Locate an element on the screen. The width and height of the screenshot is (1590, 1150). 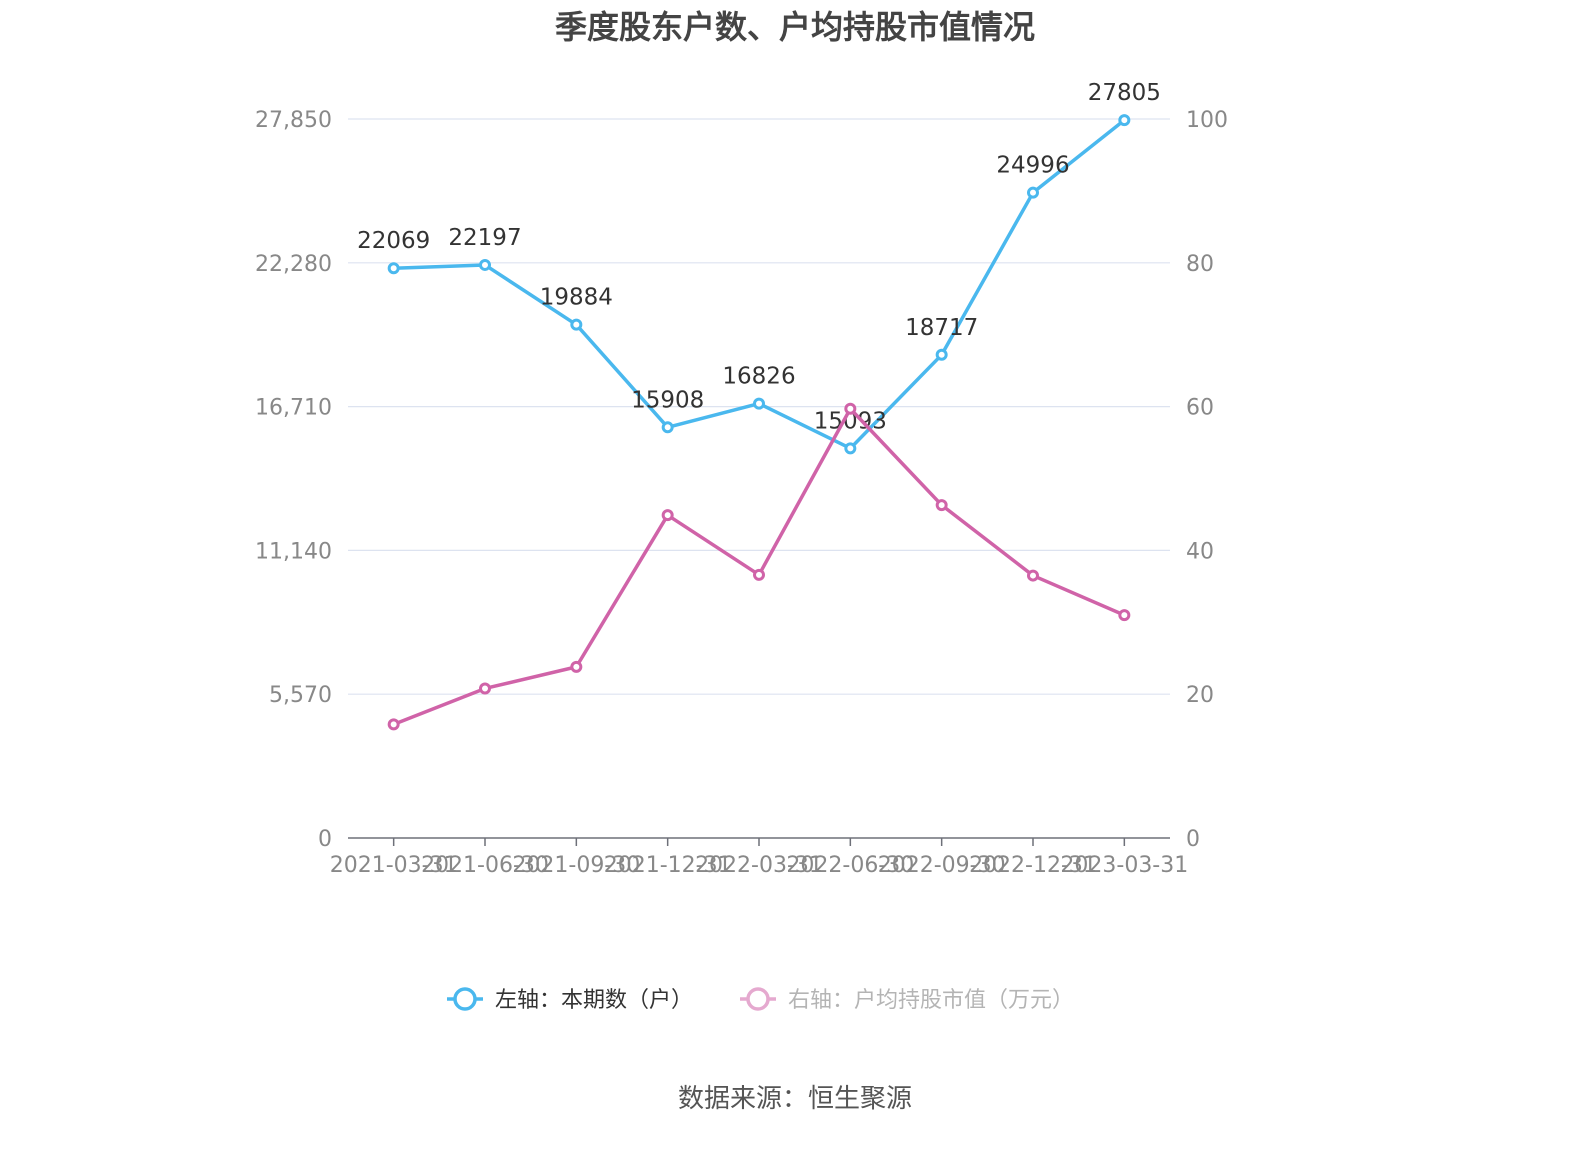
right-axis-ticks: 0 20 40 60 80 100 is located at coordinates (1207, 480).